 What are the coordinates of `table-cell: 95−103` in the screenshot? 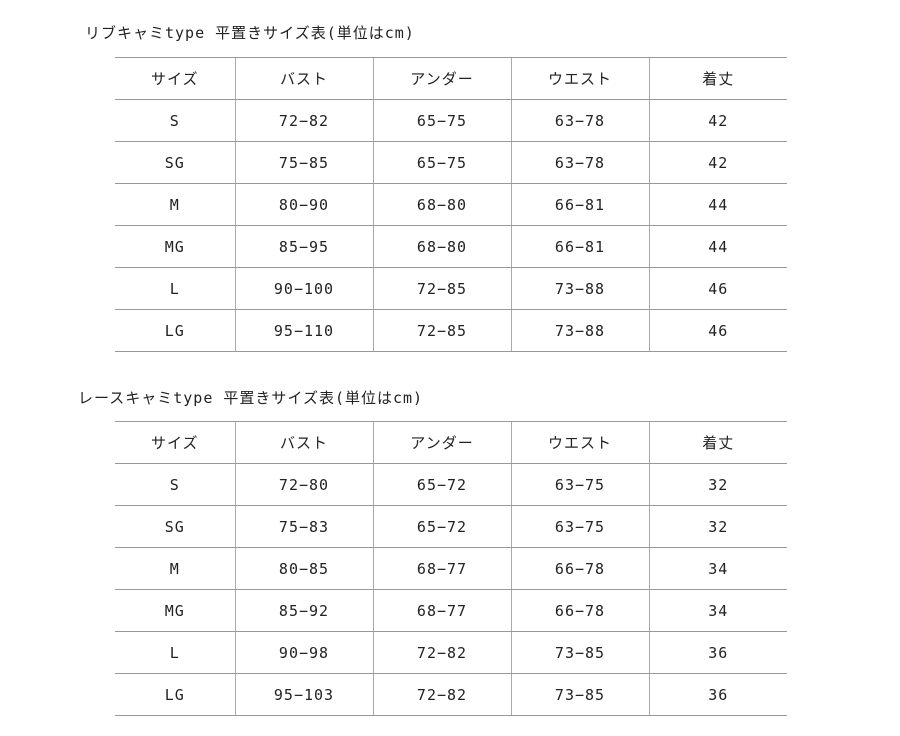 It's located at (303, 694).